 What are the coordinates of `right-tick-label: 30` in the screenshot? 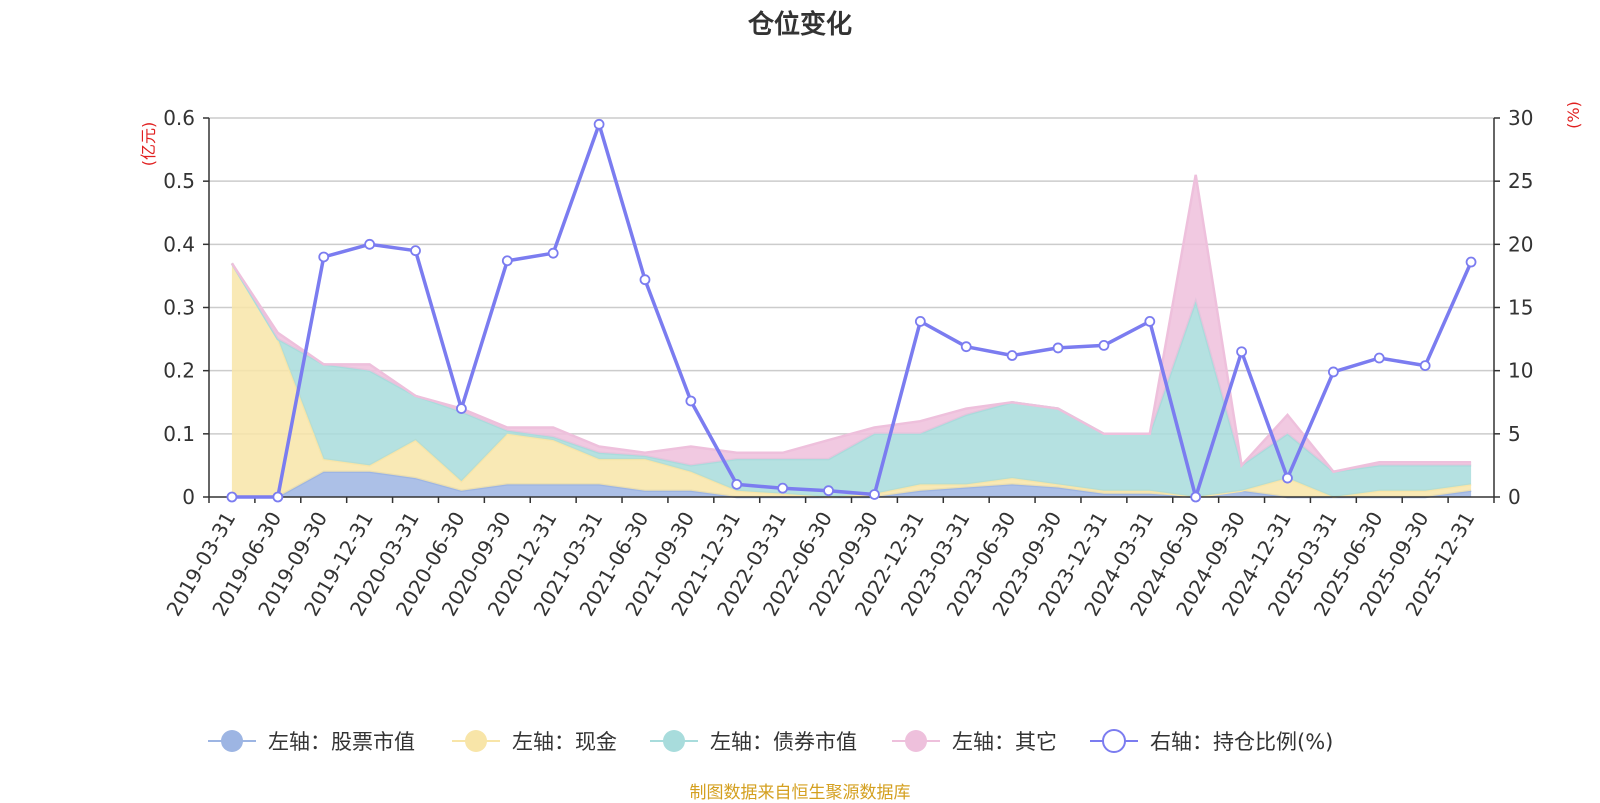 It's located at (1520, 118).